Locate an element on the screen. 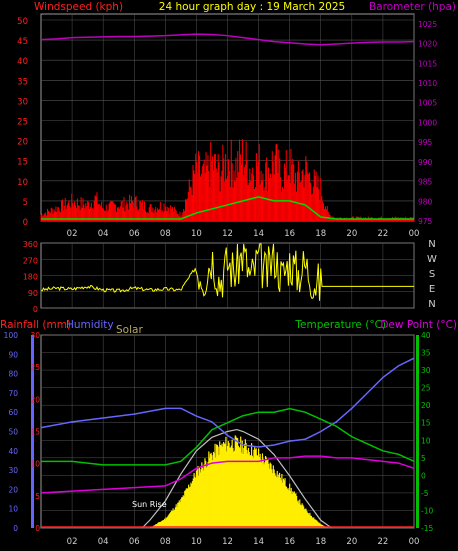 The image size is (458, 551). theoretical-solar-curve is located at coordinates (236, 478).